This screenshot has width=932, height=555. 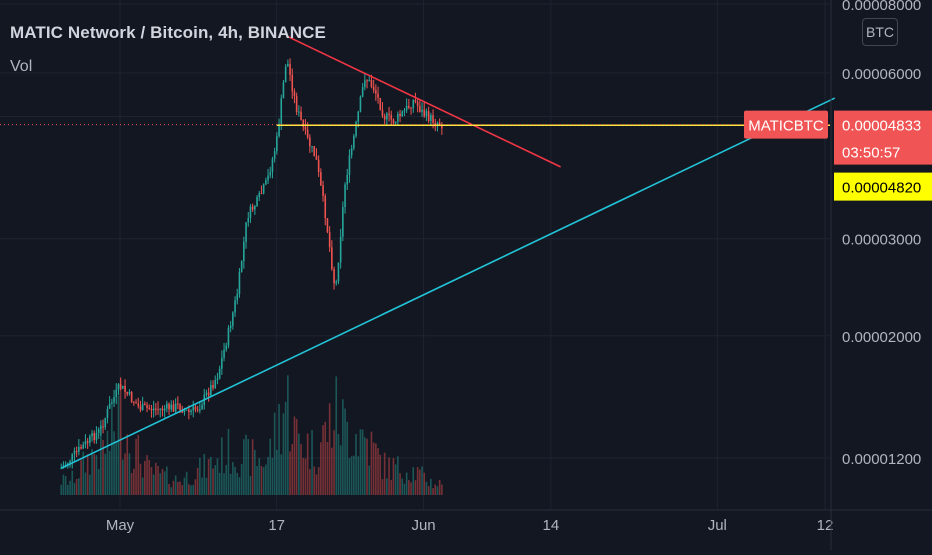 What do you see at coordinates (880, 32) in the screenshot?
I see `currency-badge: BTC` at bounding box center [880, 32].